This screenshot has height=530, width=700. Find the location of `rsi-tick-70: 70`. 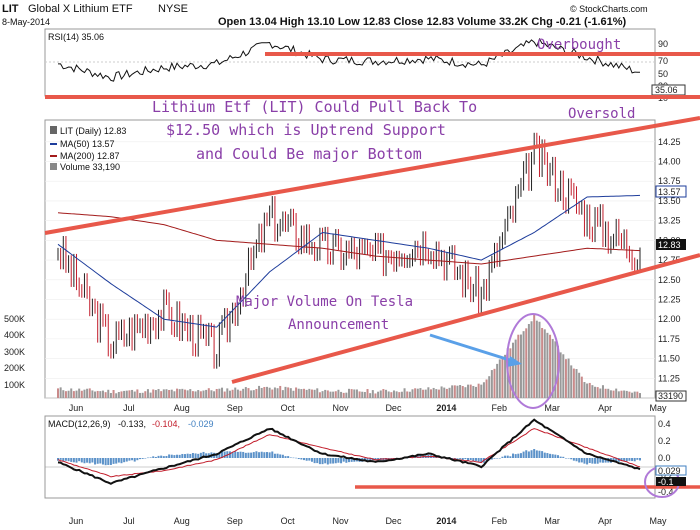

rsi-tick-70: 70 is located at coordinates (663, 61).